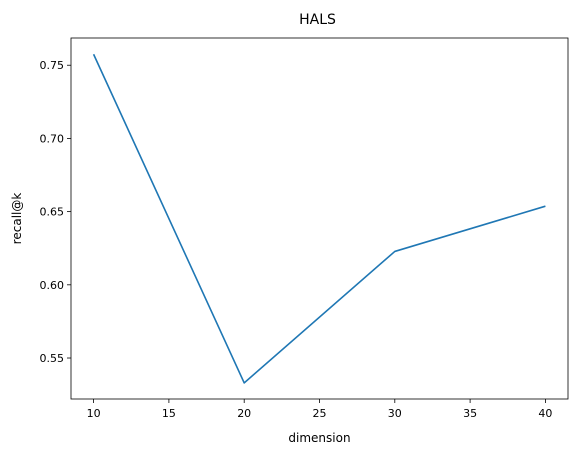  Describe the element at coordinates (169, 413) in the screenshot. I see `x-tick-label: 15` at that location.